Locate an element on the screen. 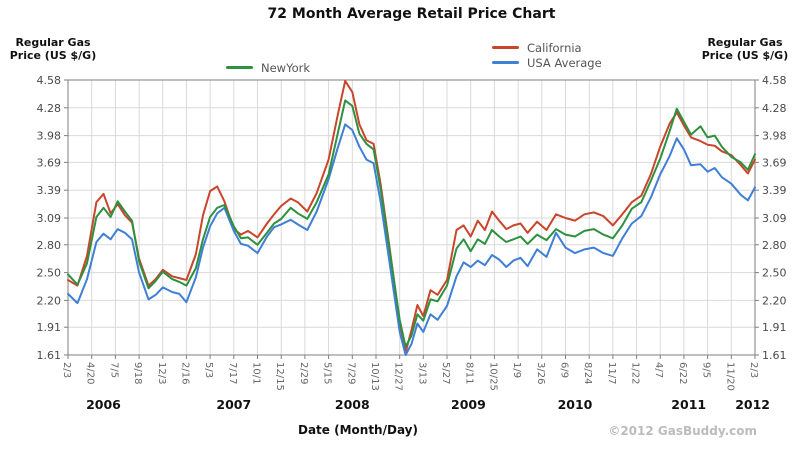  year-label: 2007 is located at coordinates (233, 404).